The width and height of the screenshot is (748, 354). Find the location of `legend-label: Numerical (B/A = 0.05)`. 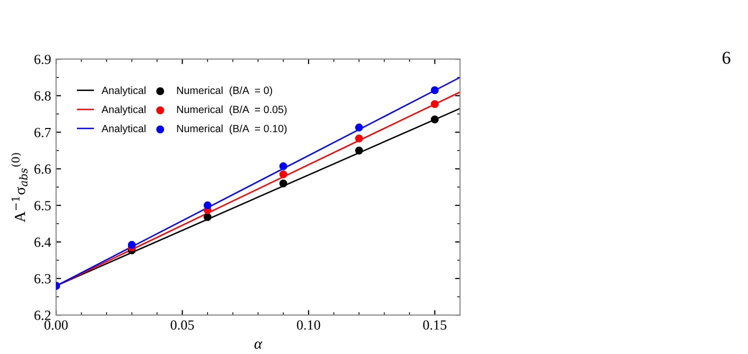

legend-label: Numerical (B/A = 0.05) is located at coordinates (232, 110).